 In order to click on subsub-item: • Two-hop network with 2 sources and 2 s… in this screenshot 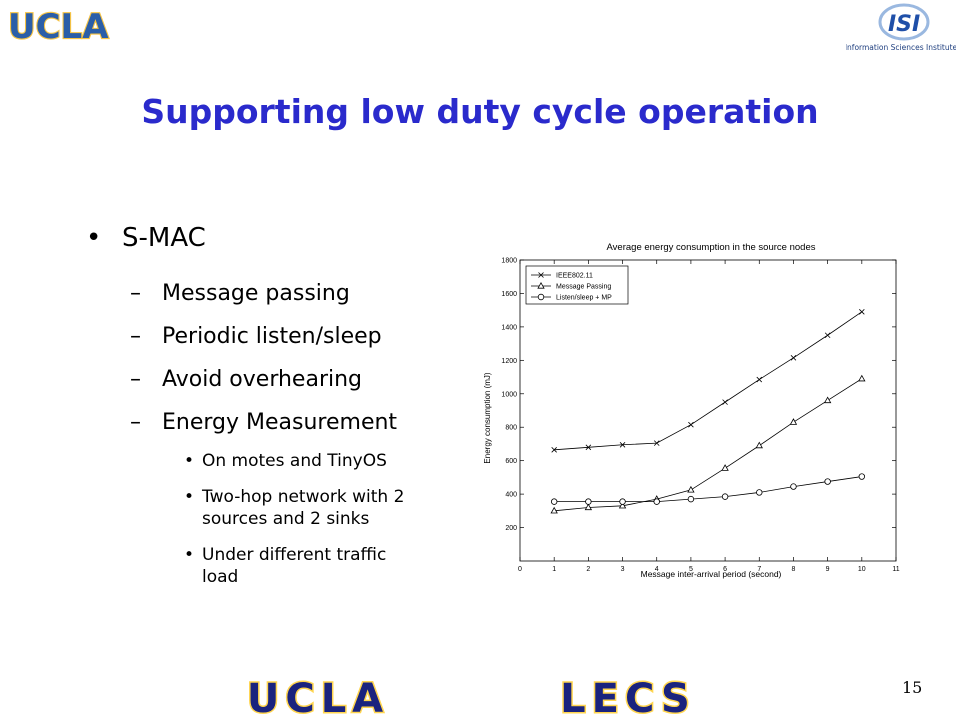, I will do `click(294, 508)`.